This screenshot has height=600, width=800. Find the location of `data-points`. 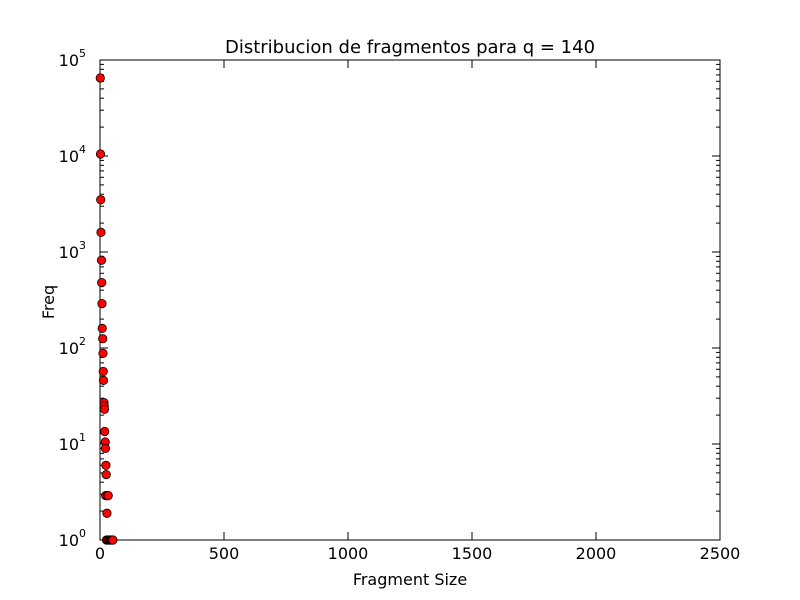

data-points is located at coordinates (106, 309).